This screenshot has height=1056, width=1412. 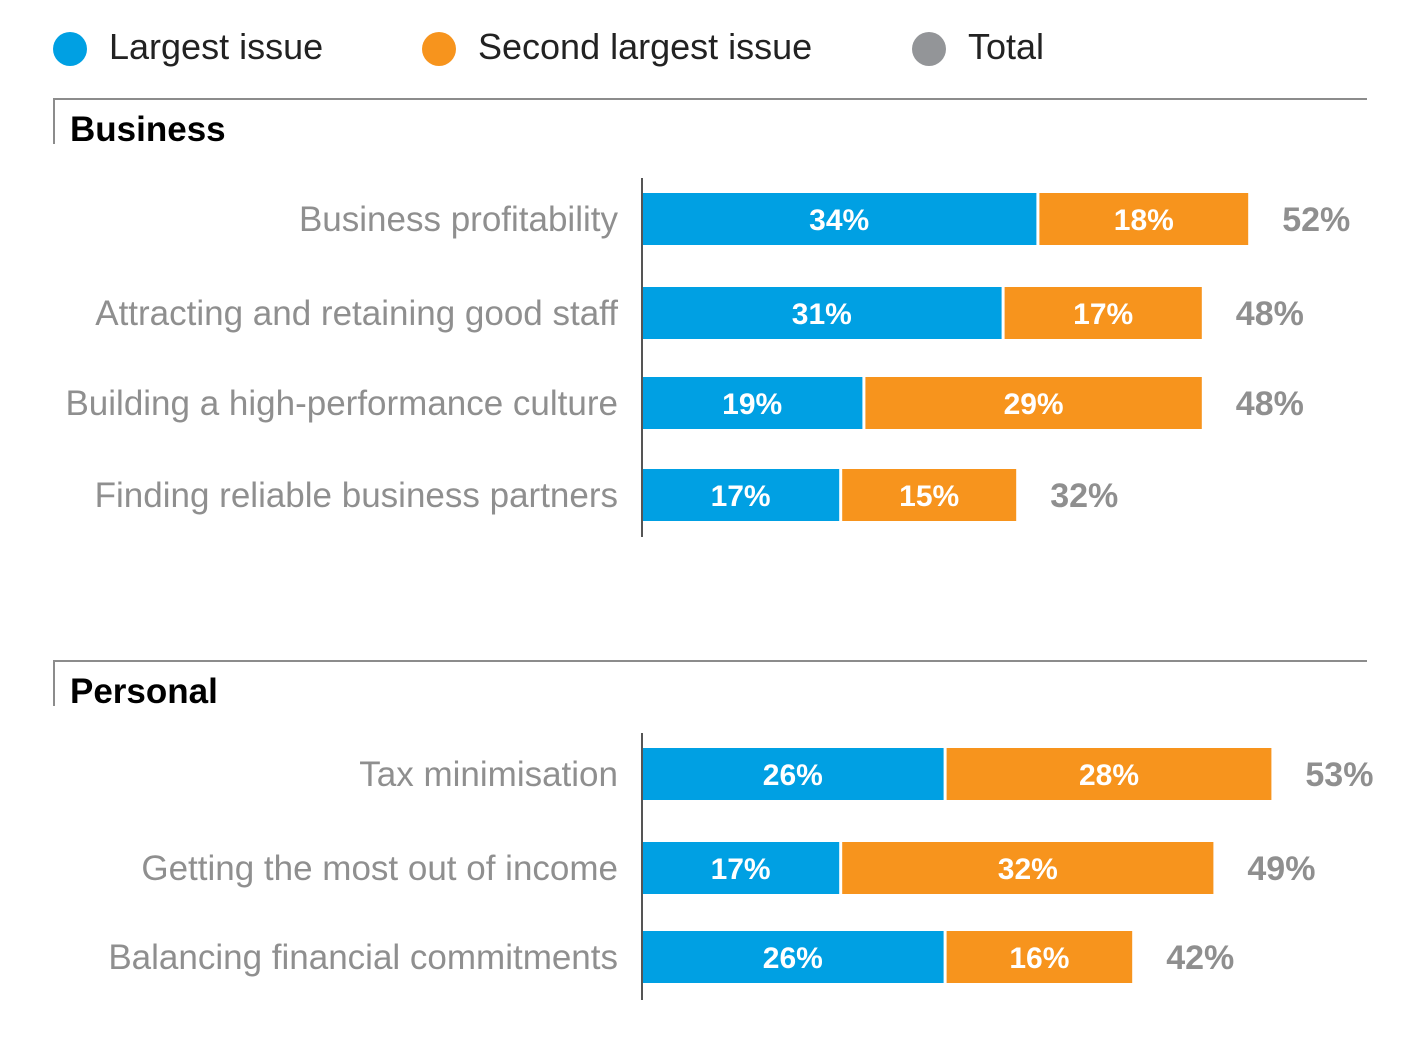 What do you see at coordinates (488, 774) in the screenshot?
I see `category-label: Tax minimisation` at bounding box center [488, 774].